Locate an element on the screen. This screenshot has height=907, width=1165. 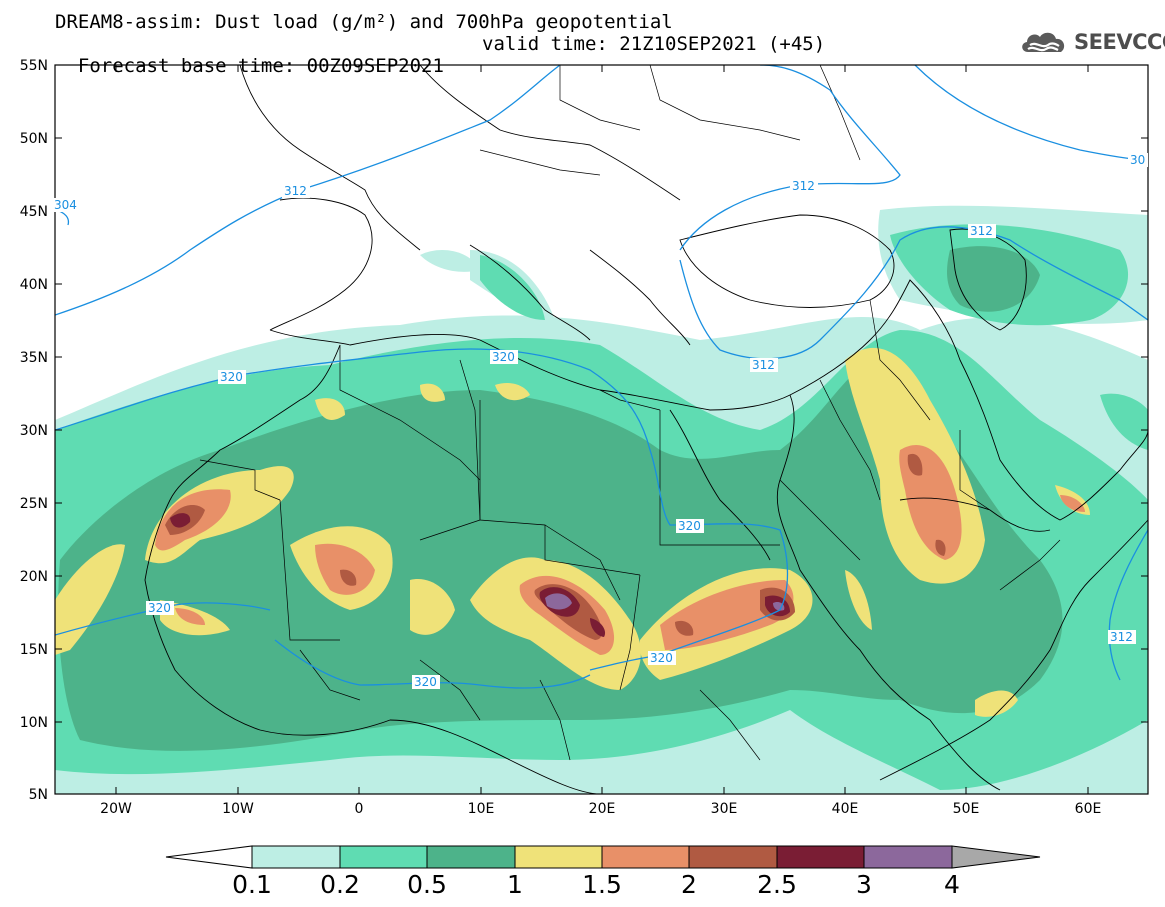
lon-label: 10E is located at coordinates (481, 809).